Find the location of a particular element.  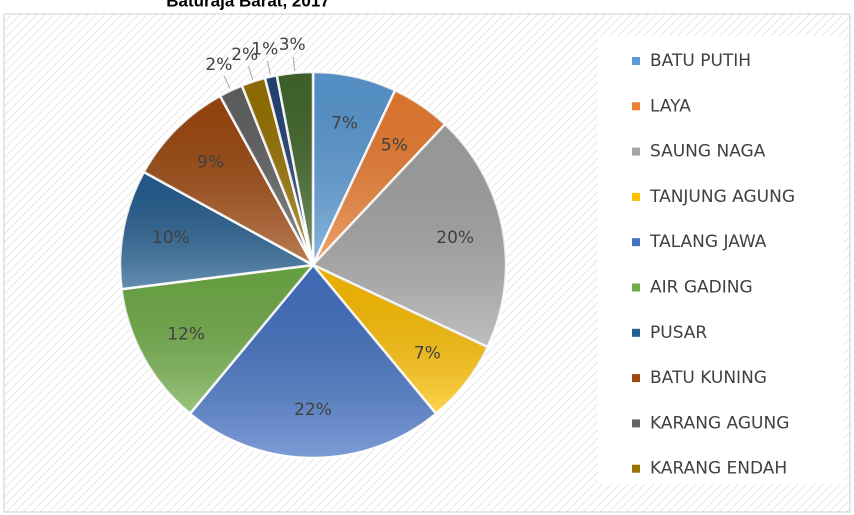

data-label: 10% is located at coordinates (171, 238).